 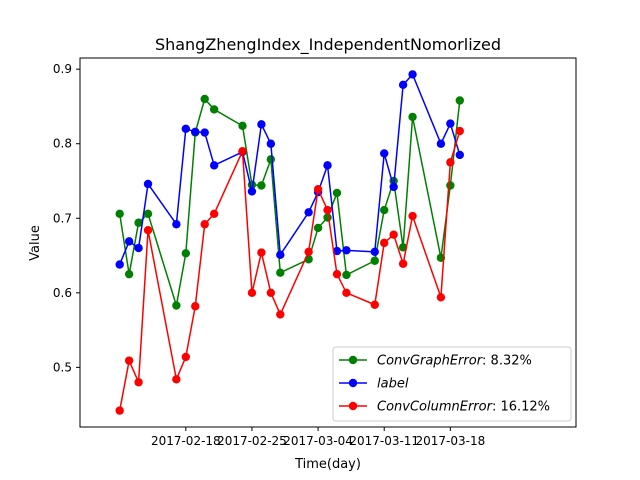 What do you see at coordinates (62, 69) in the screenshot?
I see `y-tick-label: 0.9` at bounding box center [62, 69].